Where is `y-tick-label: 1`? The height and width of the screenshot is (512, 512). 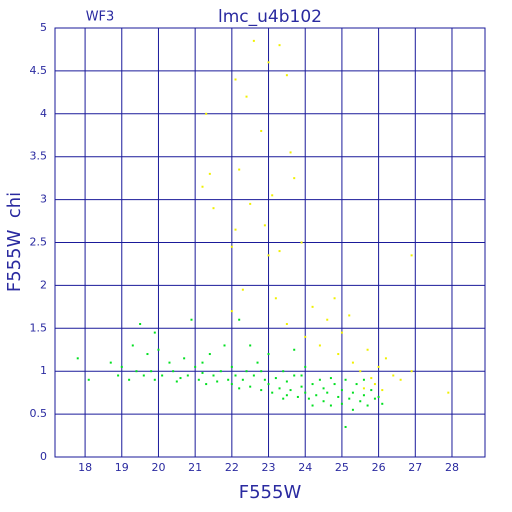 y-tick-label: 1 is located at coordinates (43, 370).